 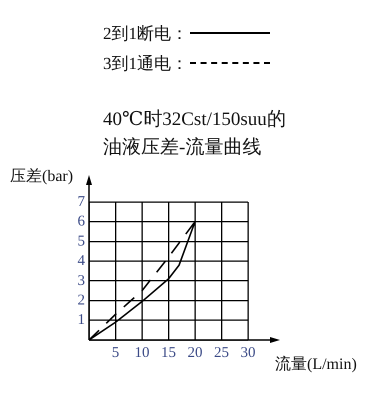 I want to click on x-tick-label: 15, so click(x=168, y=352).